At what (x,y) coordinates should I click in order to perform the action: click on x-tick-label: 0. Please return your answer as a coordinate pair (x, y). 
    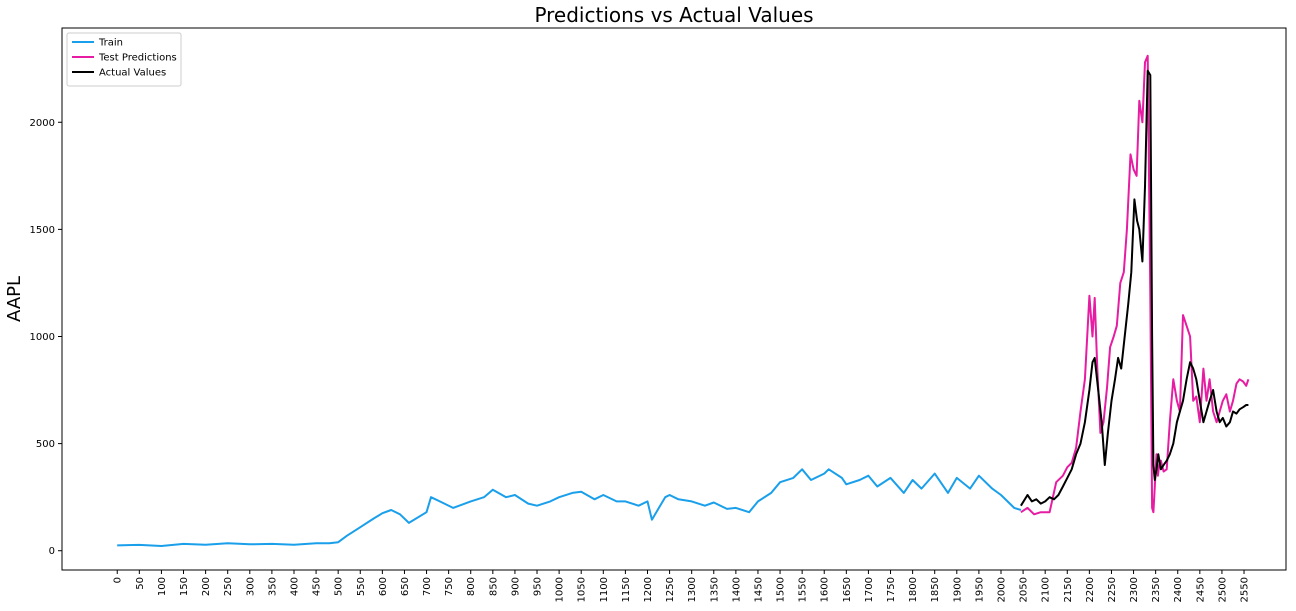
    Looking at the image, I should click on (118, 580).